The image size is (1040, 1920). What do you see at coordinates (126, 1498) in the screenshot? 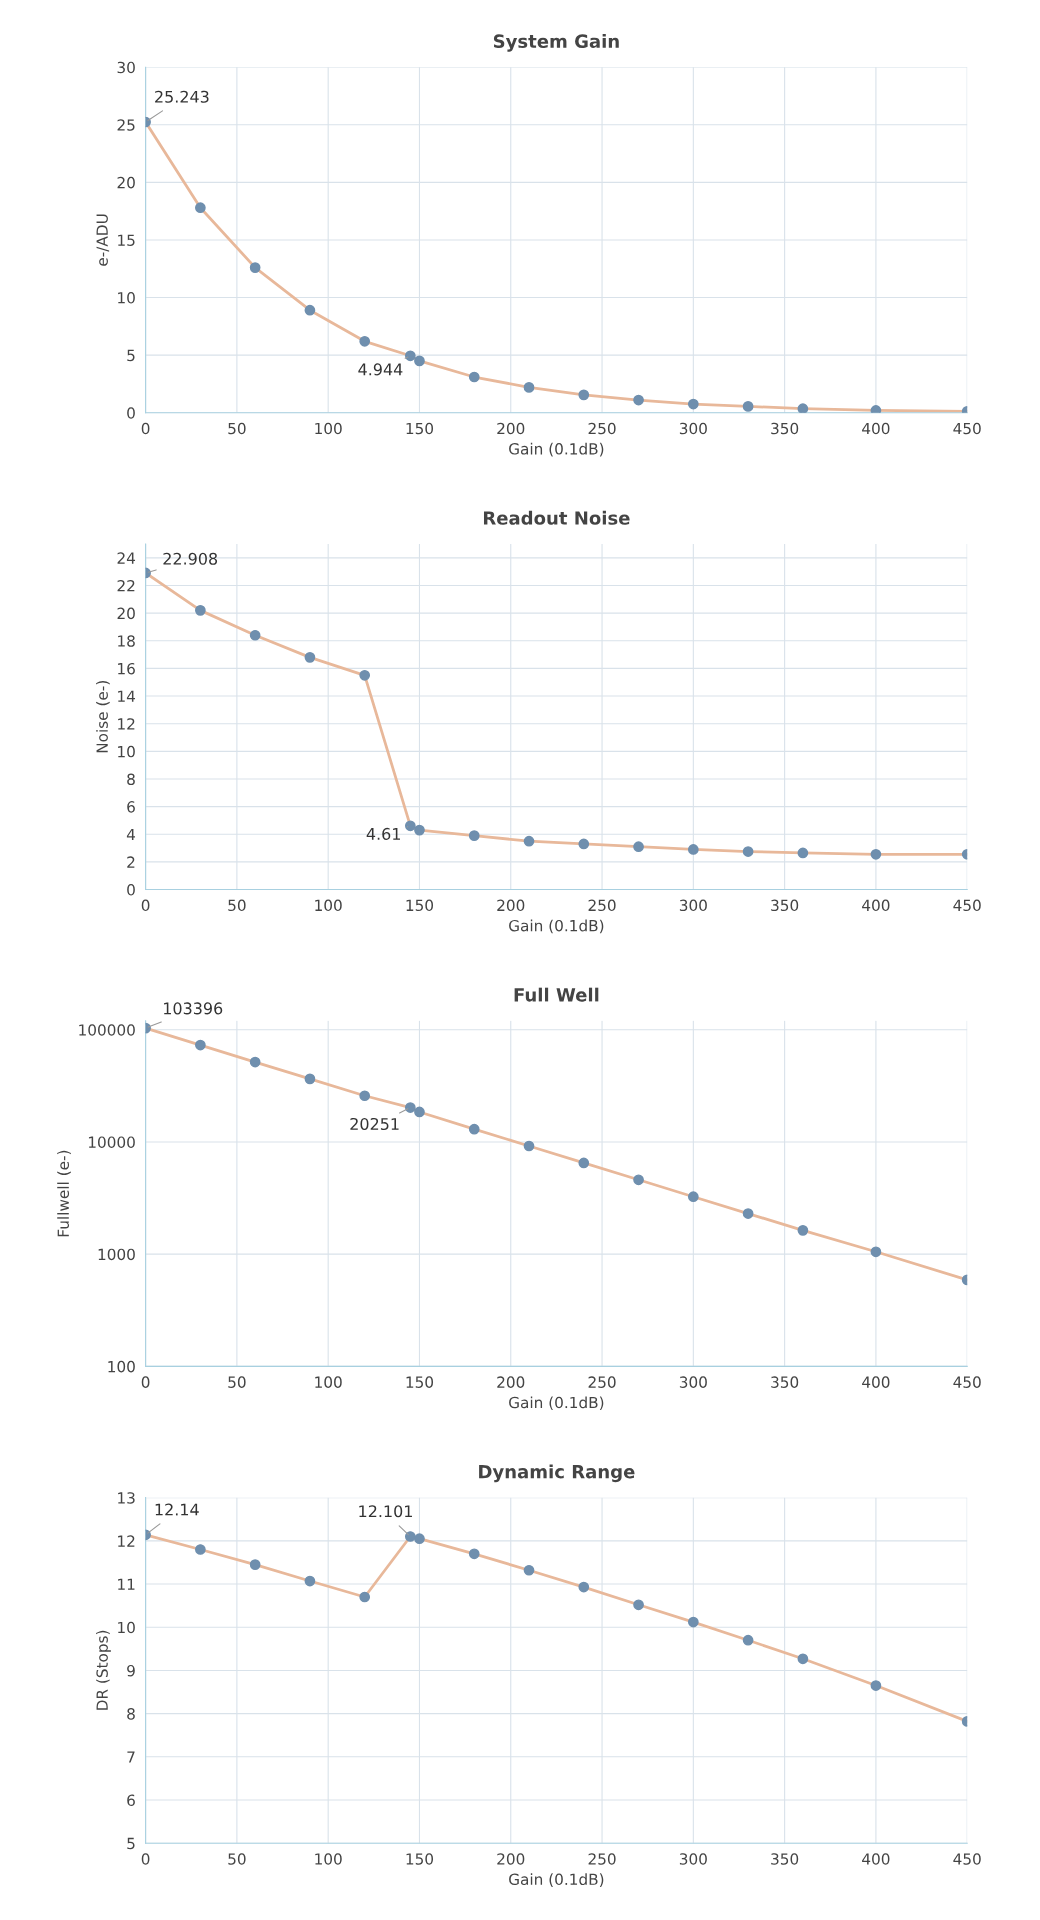
I see `y-tick-label: 13` at bounding box center [126, 1498].